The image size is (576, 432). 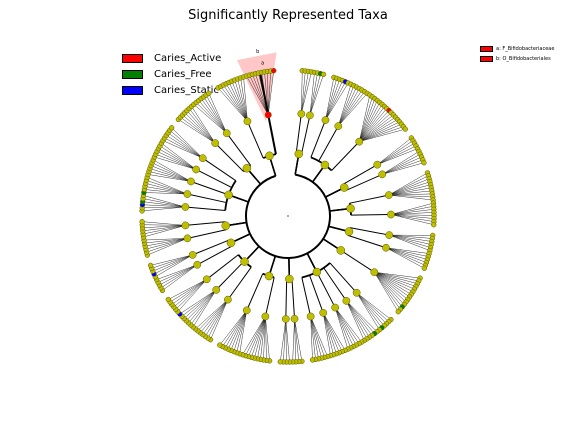 I want to click on legend-swatch-caries-free, so click(x=132, y=74).